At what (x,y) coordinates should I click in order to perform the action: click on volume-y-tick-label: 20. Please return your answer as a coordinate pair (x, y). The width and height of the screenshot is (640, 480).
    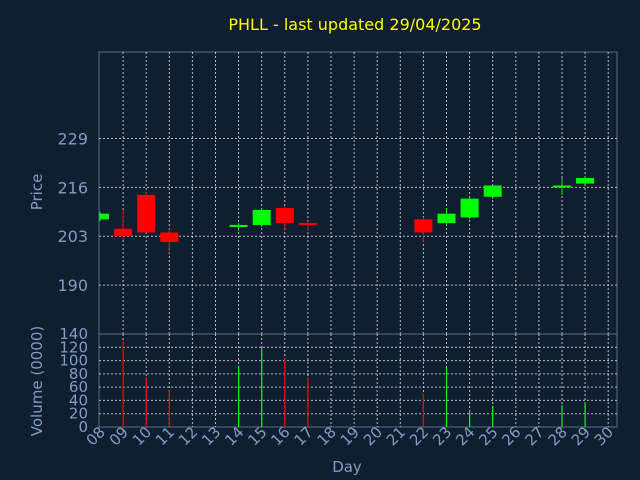
    Looking at the image, I should click on (78, 414).